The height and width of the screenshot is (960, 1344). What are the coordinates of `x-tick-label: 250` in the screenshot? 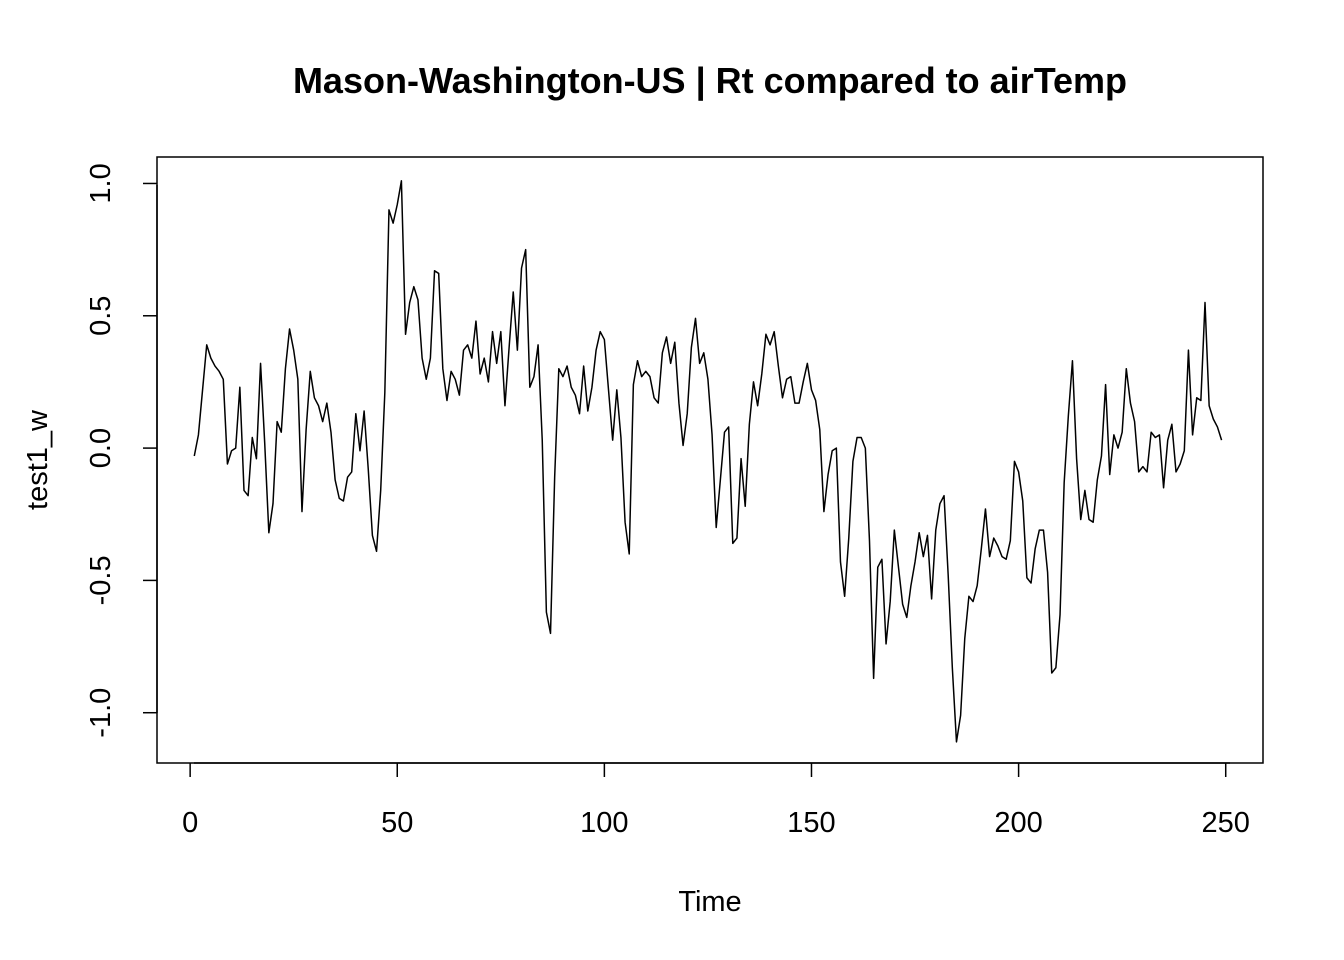 It's located at (1226, 823).